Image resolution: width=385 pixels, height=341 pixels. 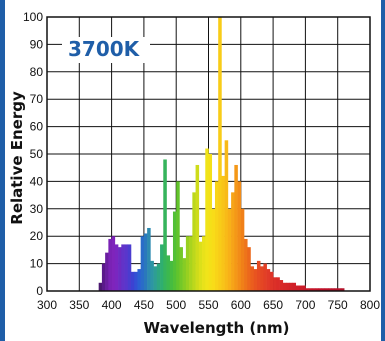 I want to click on left-frame-strip, so click(x=2, y=170).